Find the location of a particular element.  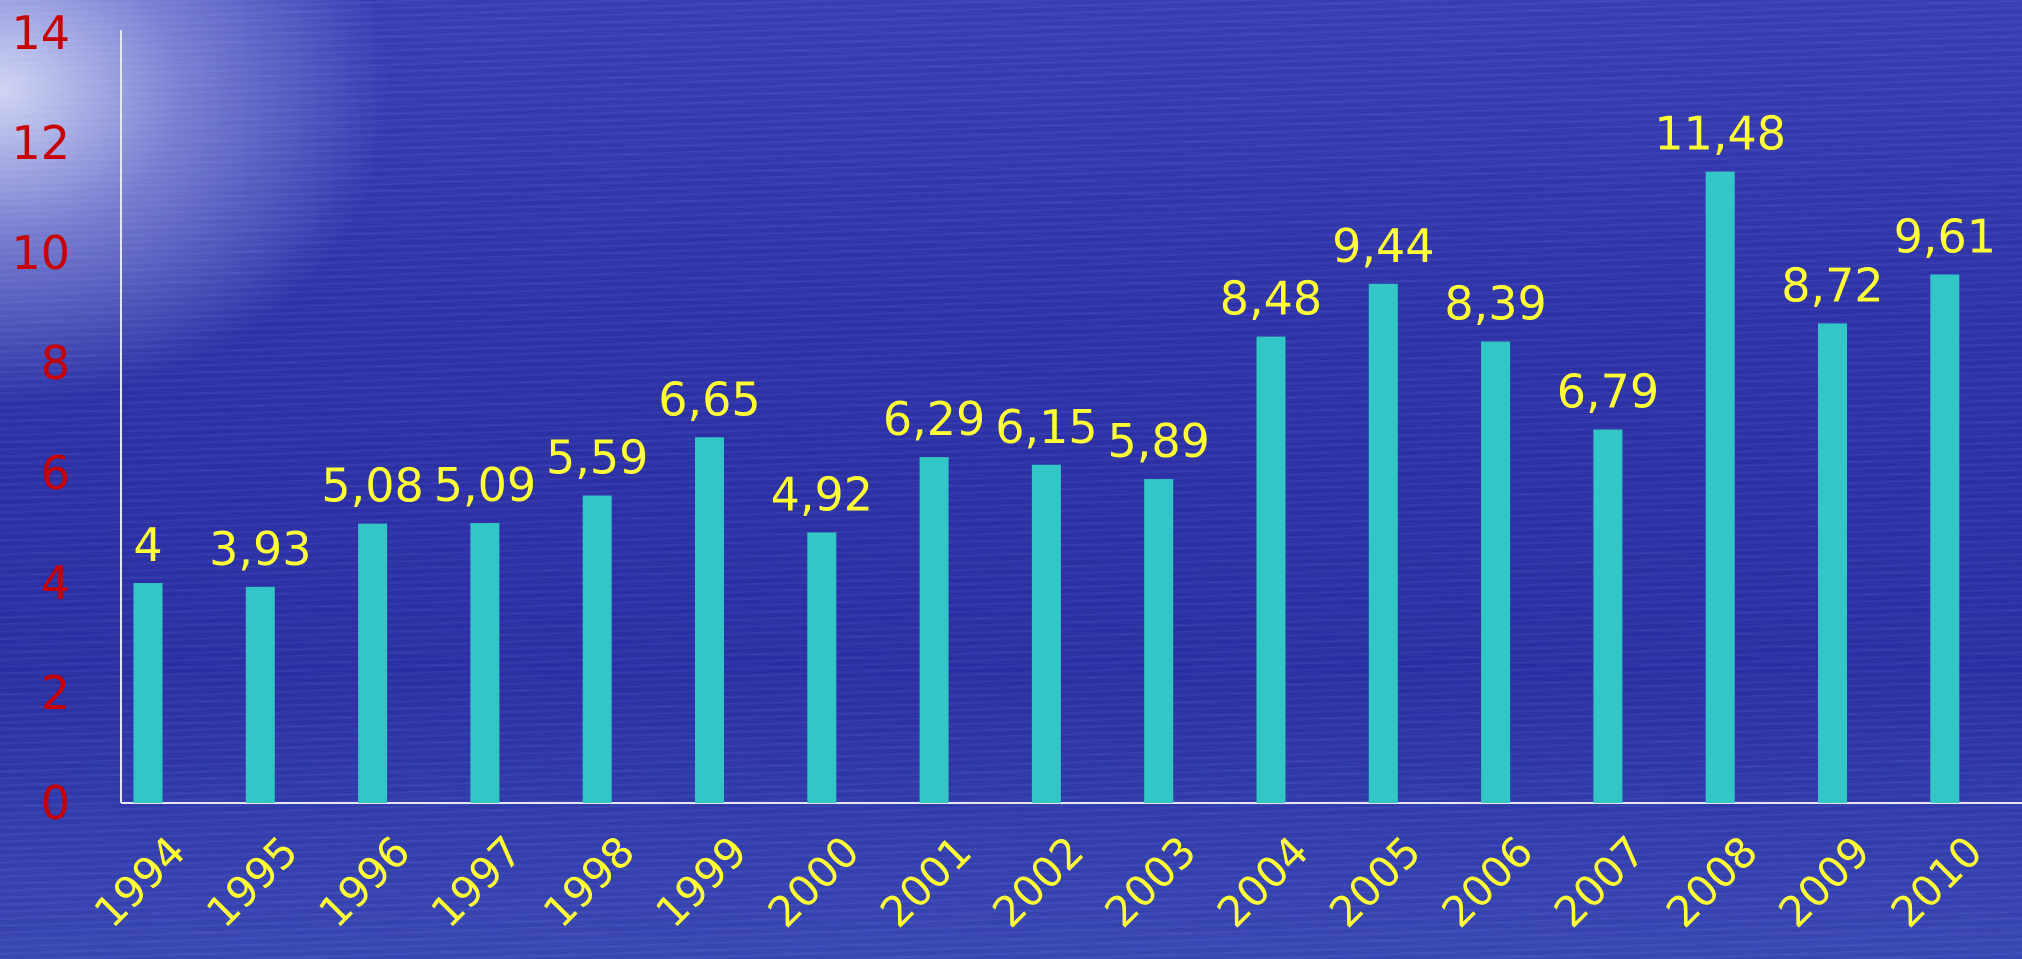

y-tick-label: 14 is located at coordinates (40, 33).